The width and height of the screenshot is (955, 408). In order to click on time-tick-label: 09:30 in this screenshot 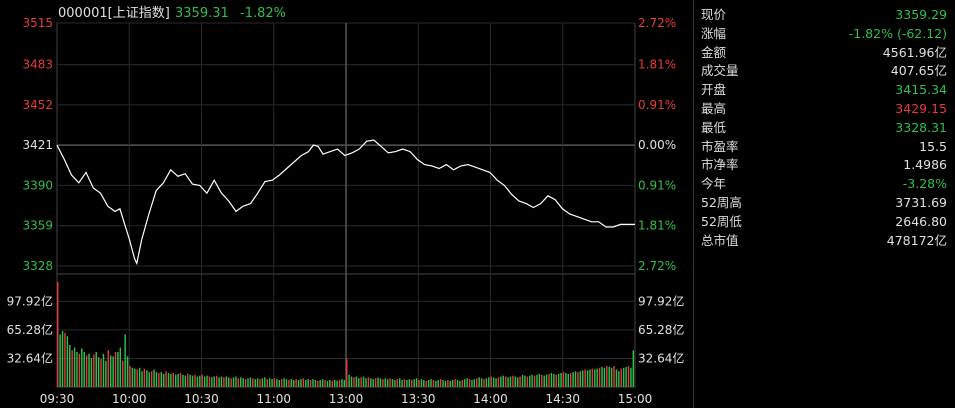, I will do `click(57, 399)`.